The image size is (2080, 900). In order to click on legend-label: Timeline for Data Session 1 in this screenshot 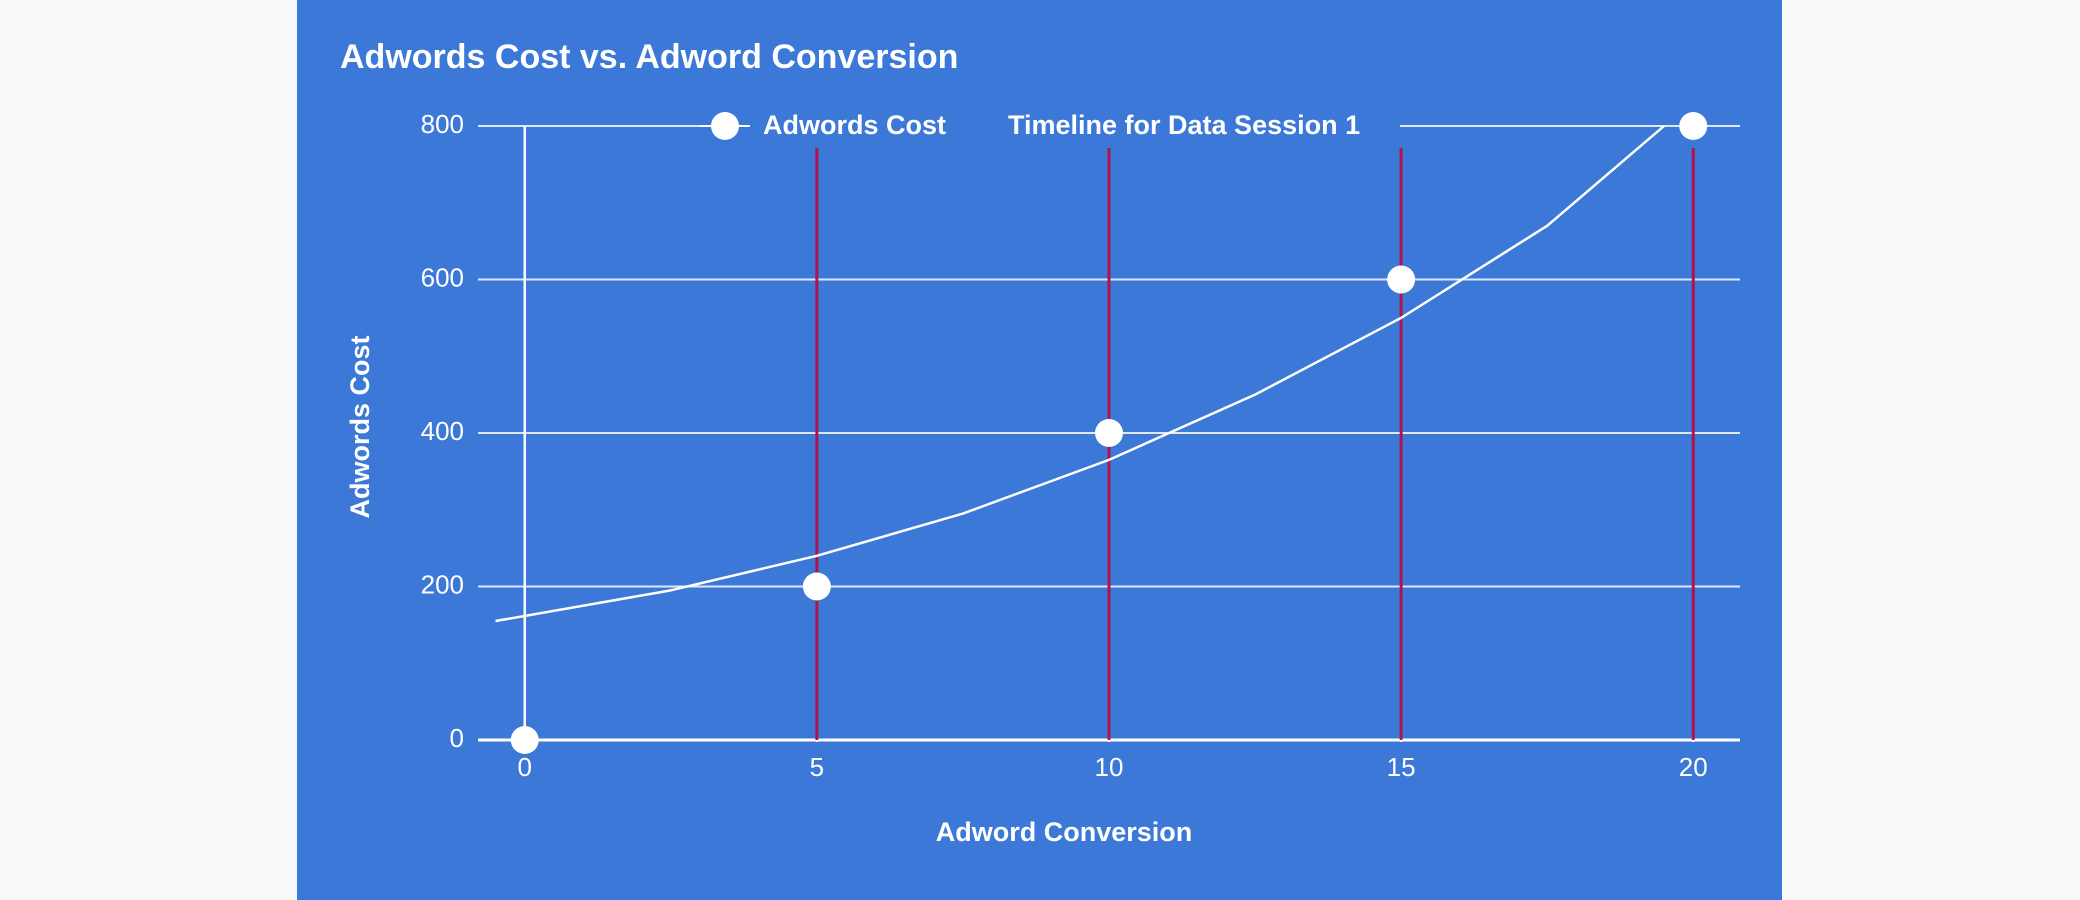, I will do `click(1184, 125)`.